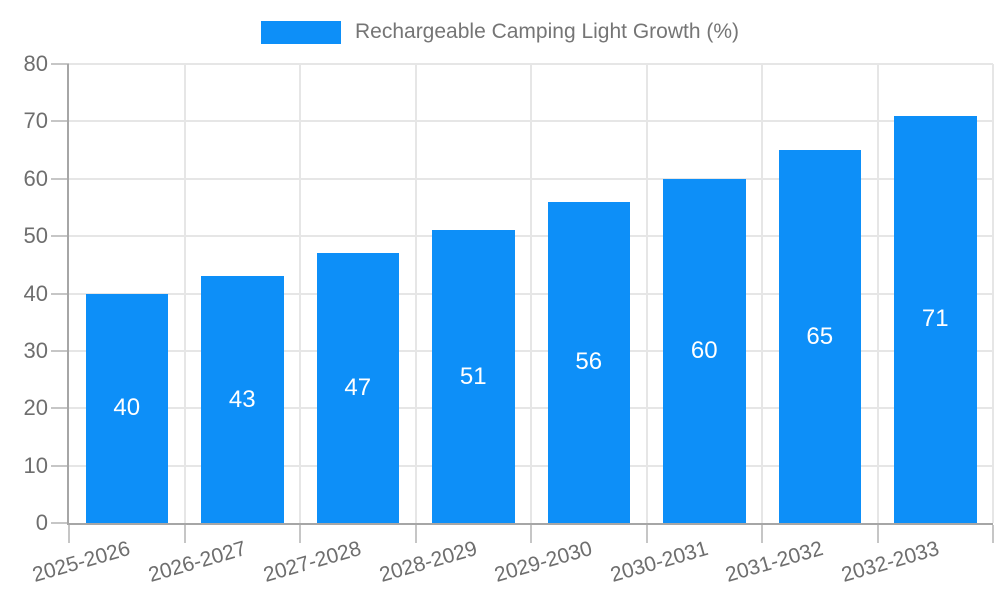 This screenshot has width=1000, height=600. I want to click on bar-2026-2027: 43, so click(242, 399).